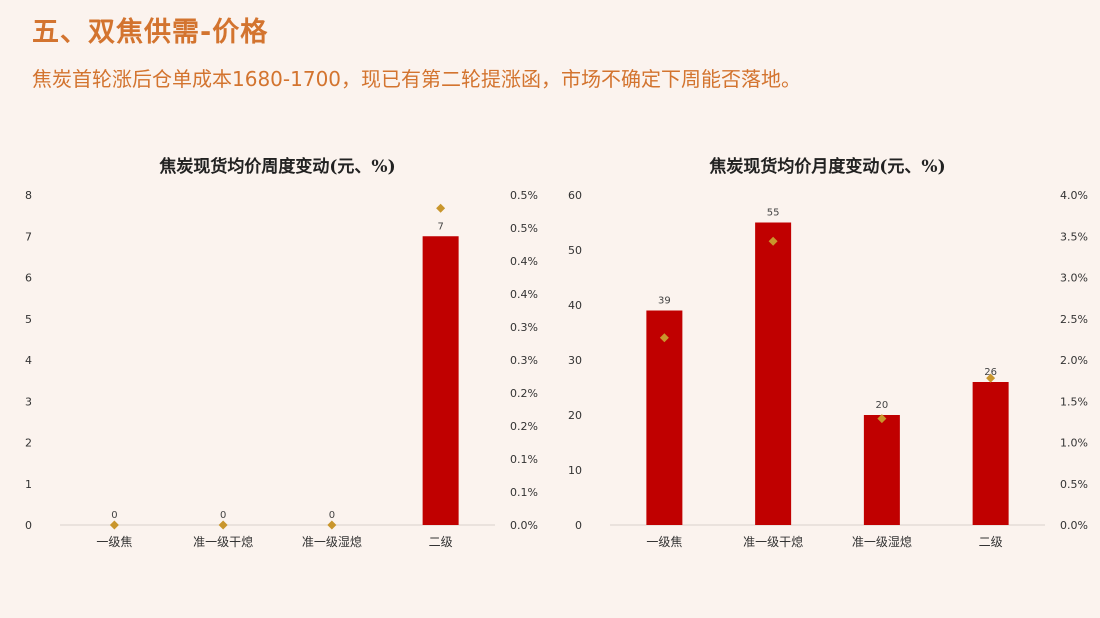 The width and height of the screenshot is (1100, 618). I want to click on y-tick-label: 30, so click(575, 360).